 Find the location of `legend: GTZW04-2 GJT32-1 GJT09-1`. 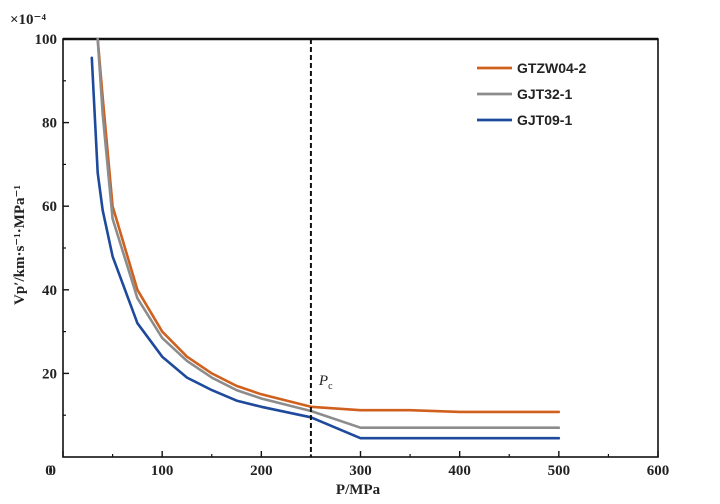

legend: GTZW04-2 GJT32-1 GJT09-1 is located at coordinates (531, 94).